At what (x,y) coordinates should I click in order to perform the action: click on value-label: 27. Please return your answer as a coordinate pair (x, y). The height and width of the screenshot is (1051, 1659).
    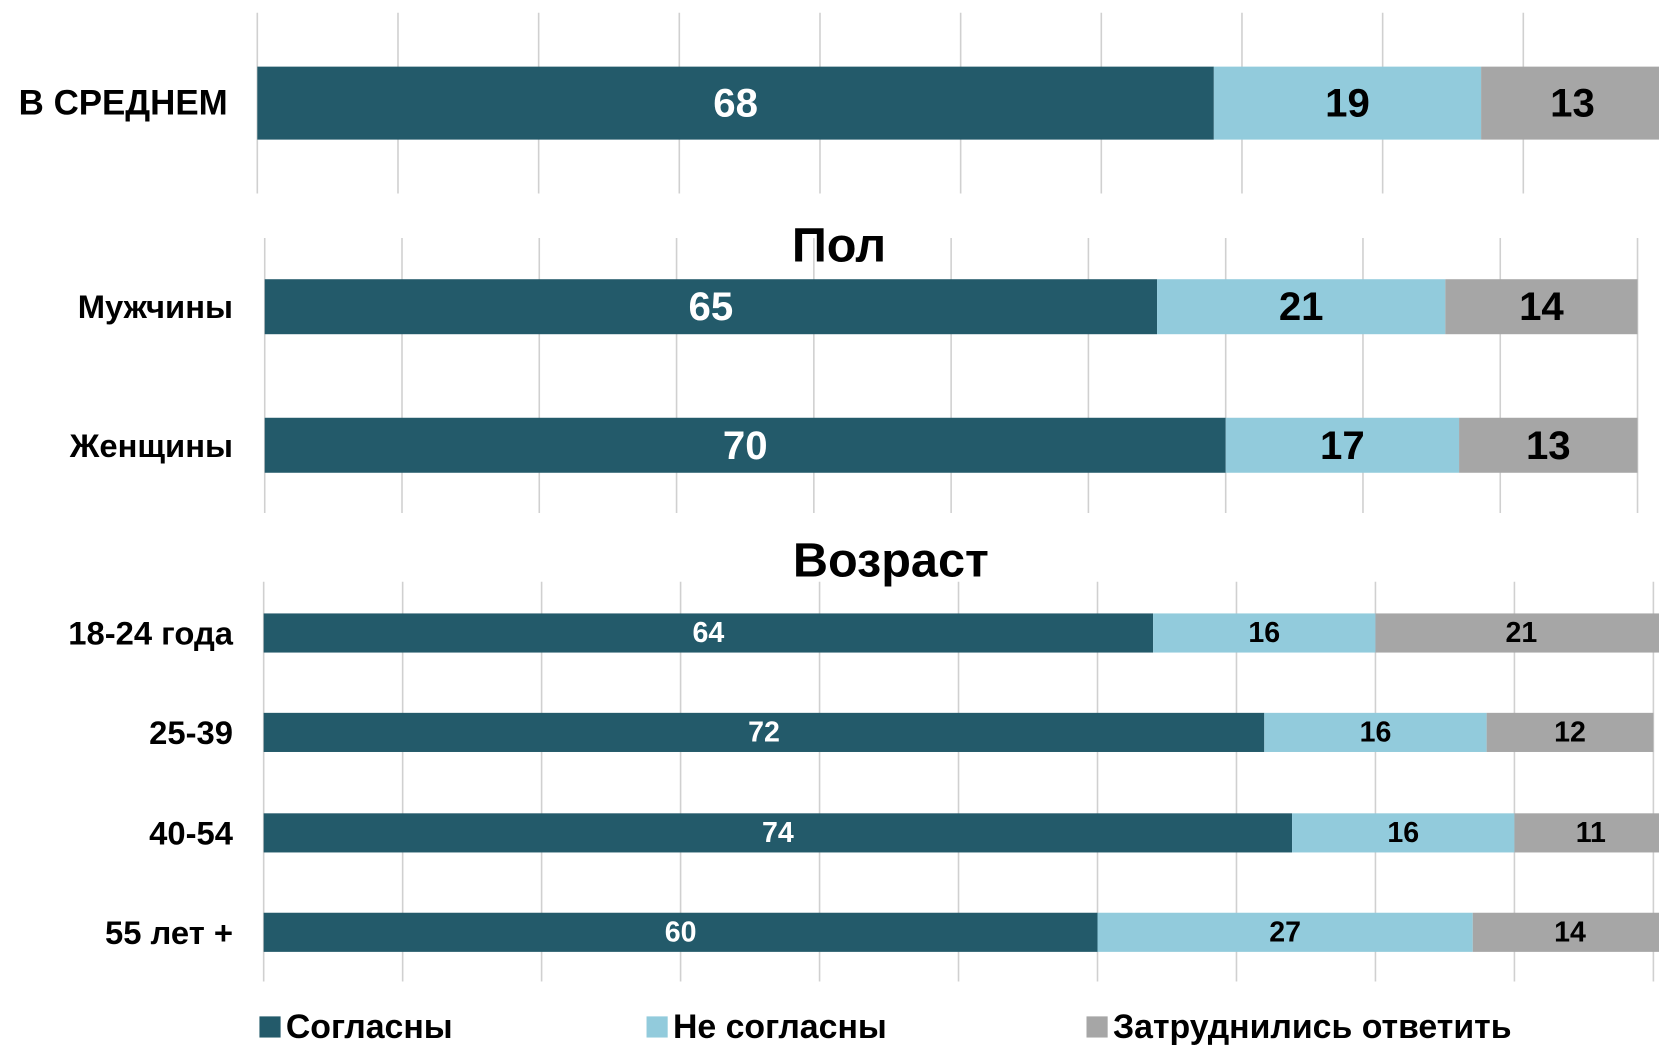
    Looking at the image, I should click on (1285, 932).